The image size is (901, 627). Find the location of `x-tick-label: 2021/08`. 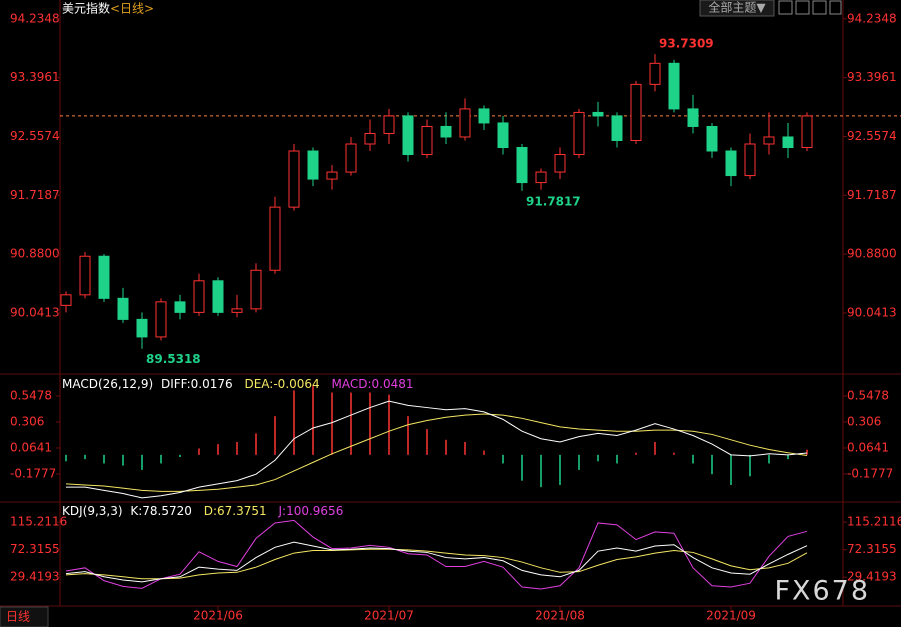

x-tick-label: 2021/08 is located at coordinates (560, 616).